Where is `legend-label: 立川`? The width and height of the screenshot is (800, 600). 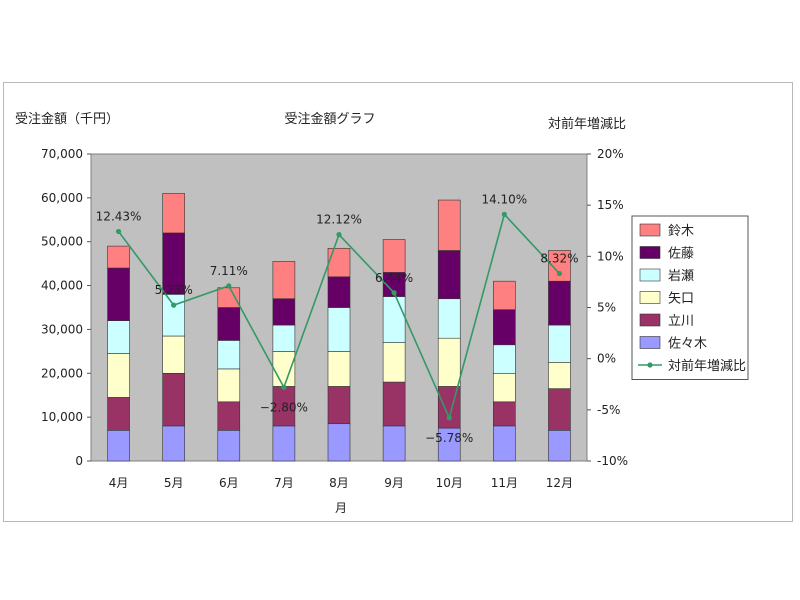
legend-label: 立川 is located at coordinates (681, 321).